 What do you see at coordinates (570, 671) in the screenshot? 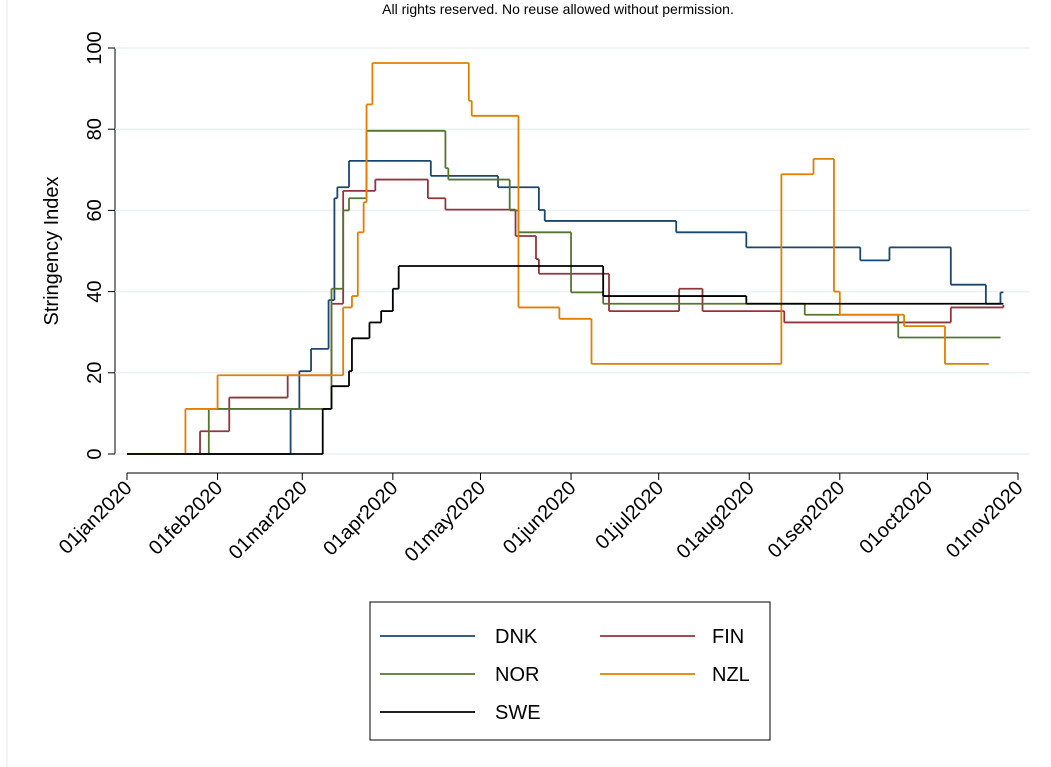
I see `legend-box` at bounding box center [570, 671].